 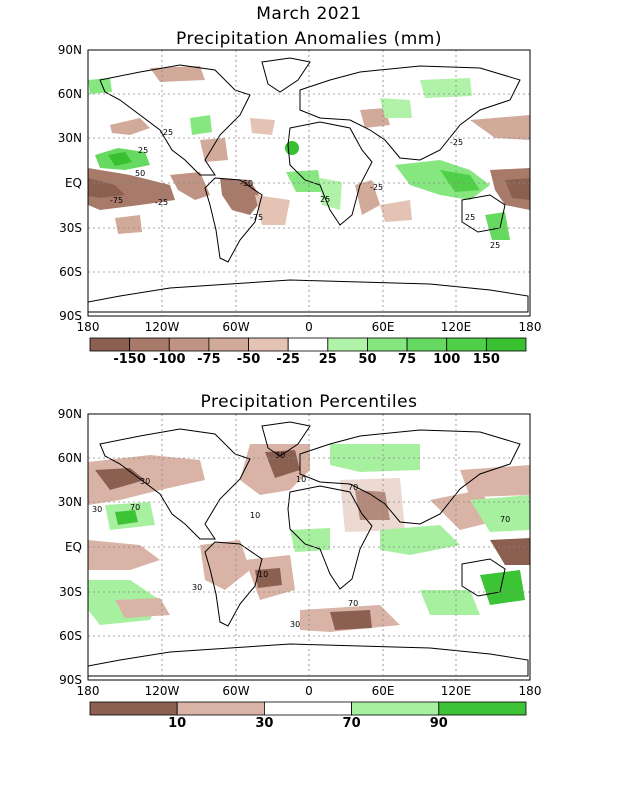 What do you see at coordinates (209, 359) in the screenshot?
I see `colorbar-label: -75` at bounding box center [209, 359].